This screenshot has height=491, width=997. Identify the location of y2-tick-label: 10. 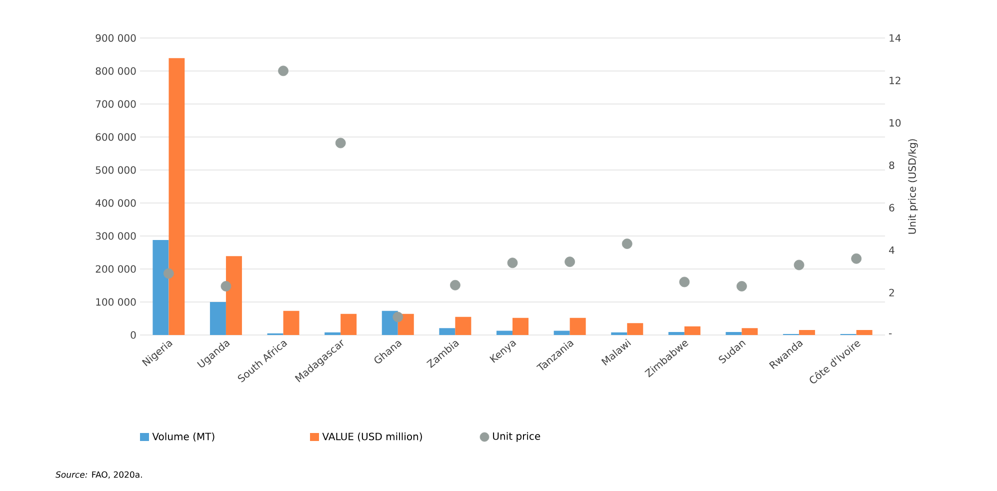
(895, 123).